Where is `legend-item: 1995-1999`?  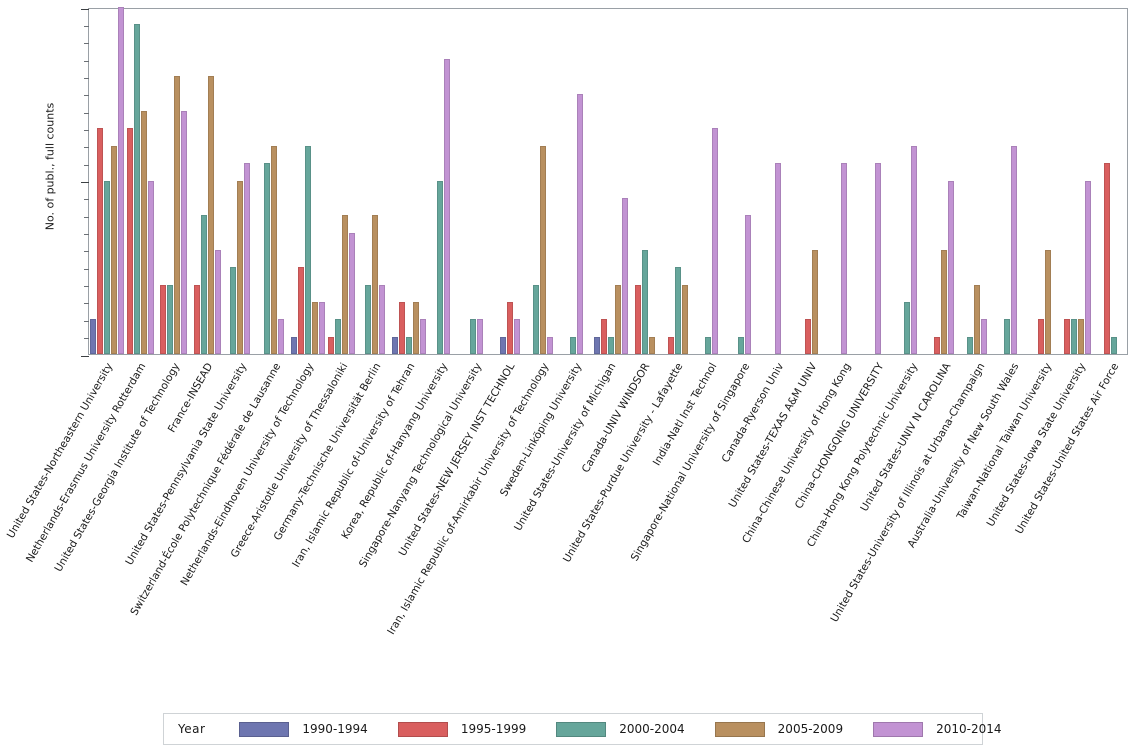 legend-item: 1995-1999 is located at coordinates (461, 729).